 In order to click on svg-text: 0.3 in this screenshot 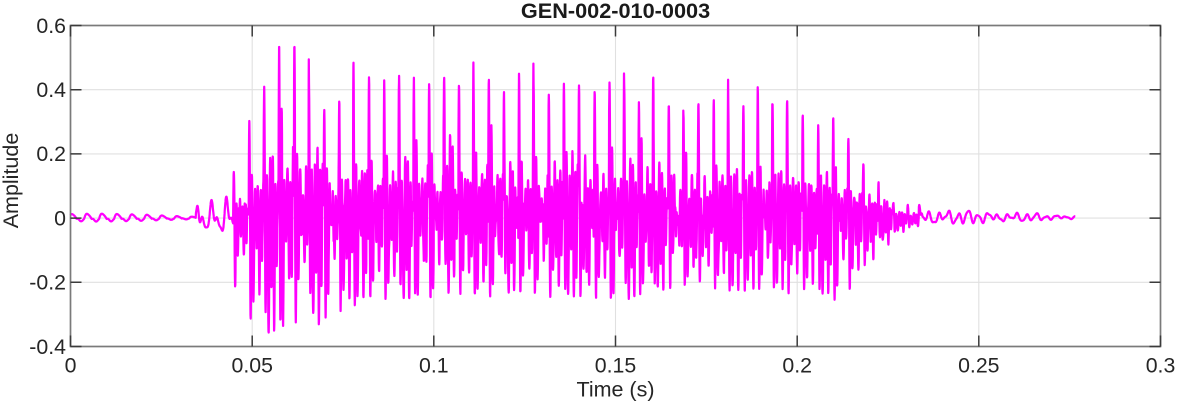, I will do `click(1161, 366)`.